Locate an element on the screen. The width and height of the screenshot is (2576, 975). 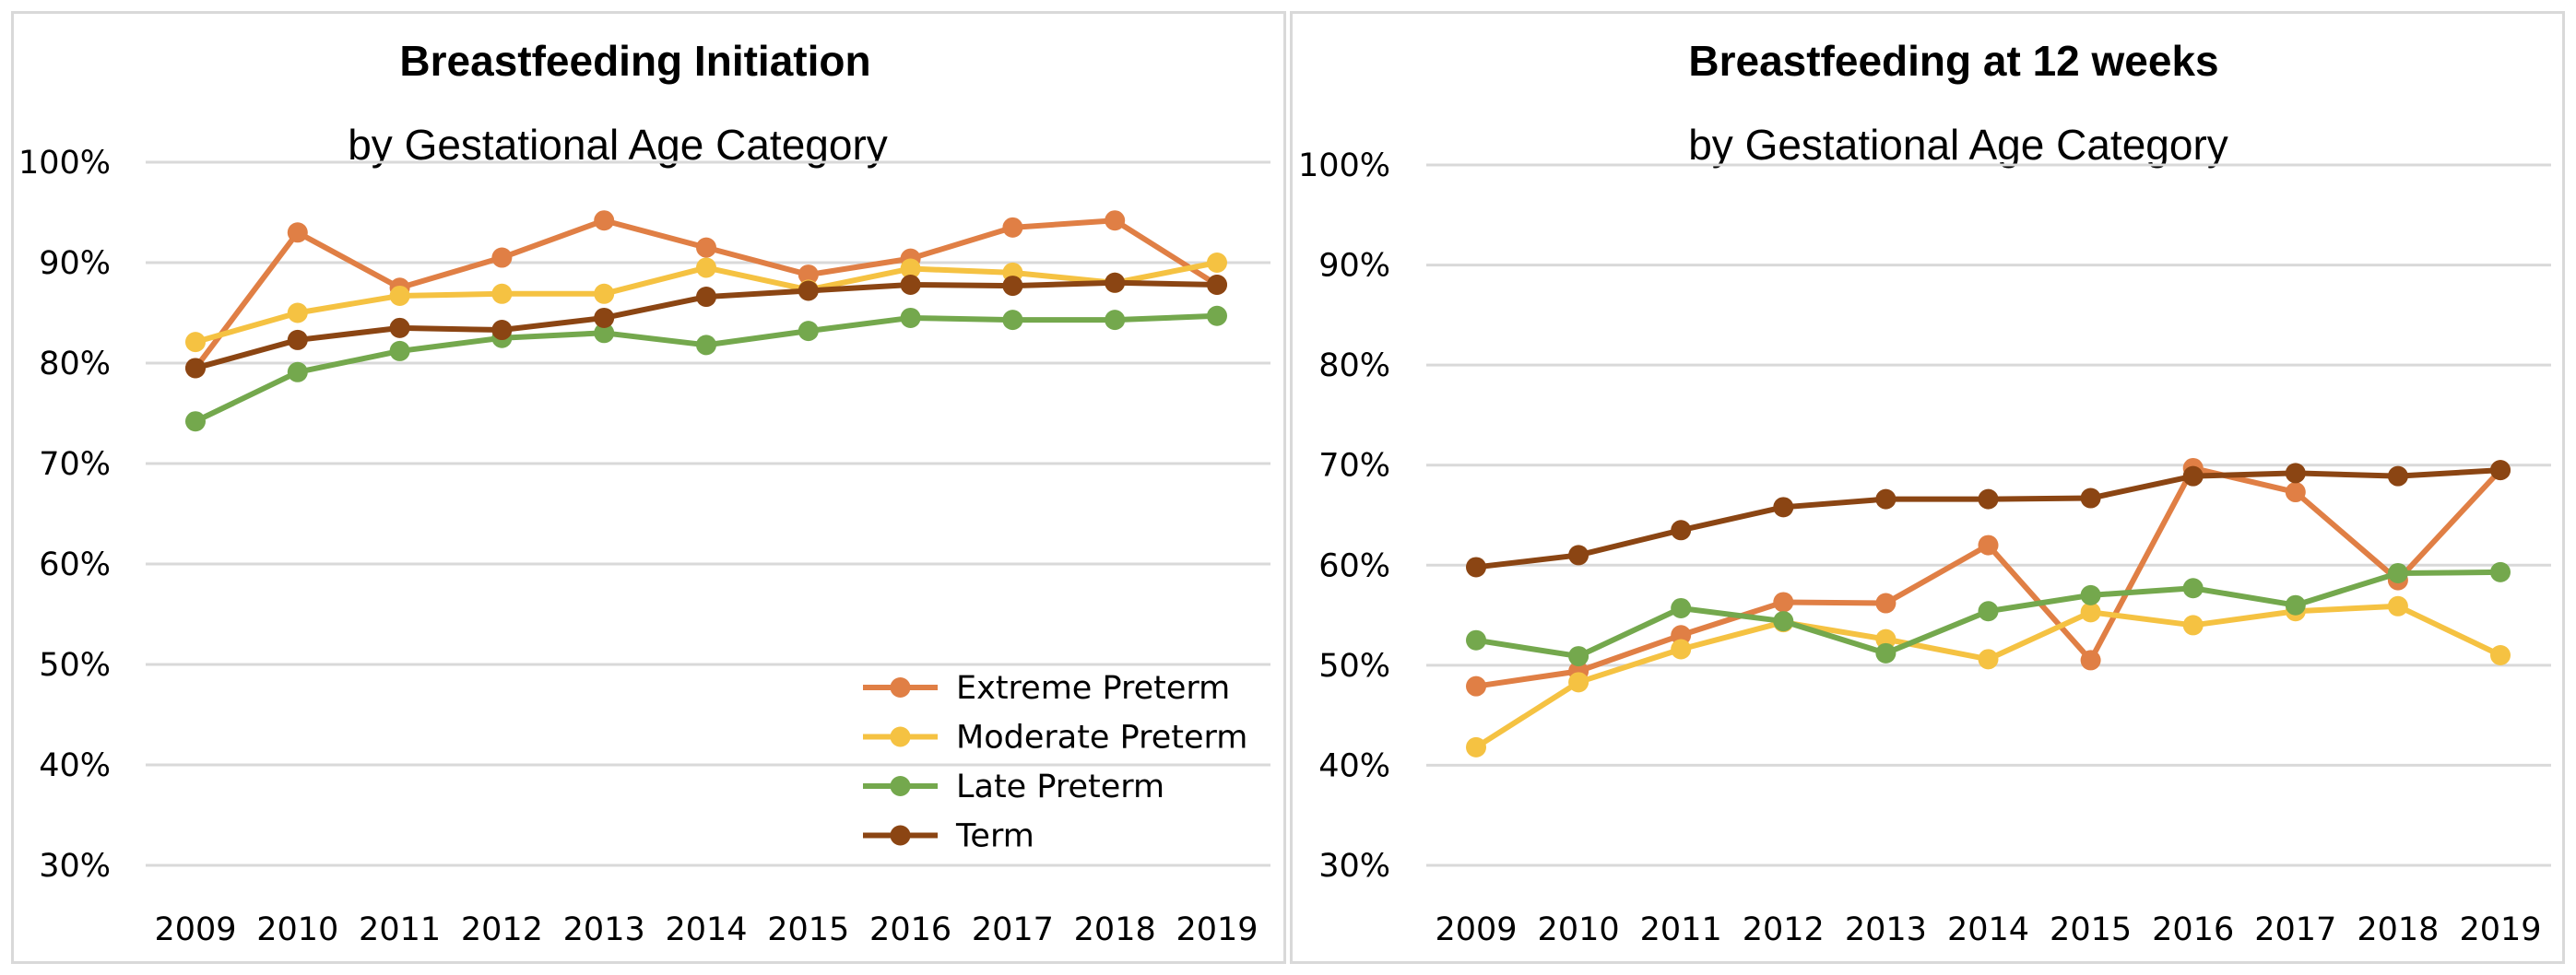
series-line is located at coordinates (1988, 676).